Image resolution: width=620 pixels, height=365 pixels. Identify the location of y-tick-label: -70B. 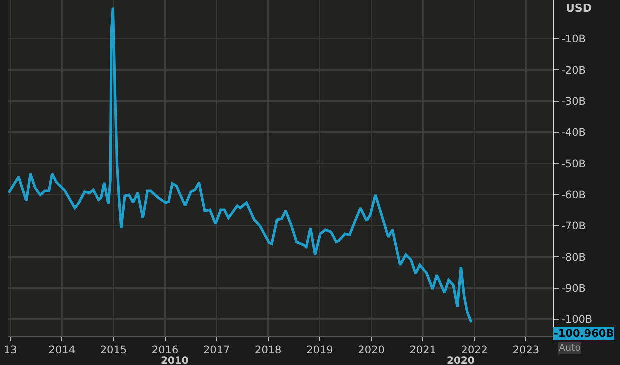
(574, 226).